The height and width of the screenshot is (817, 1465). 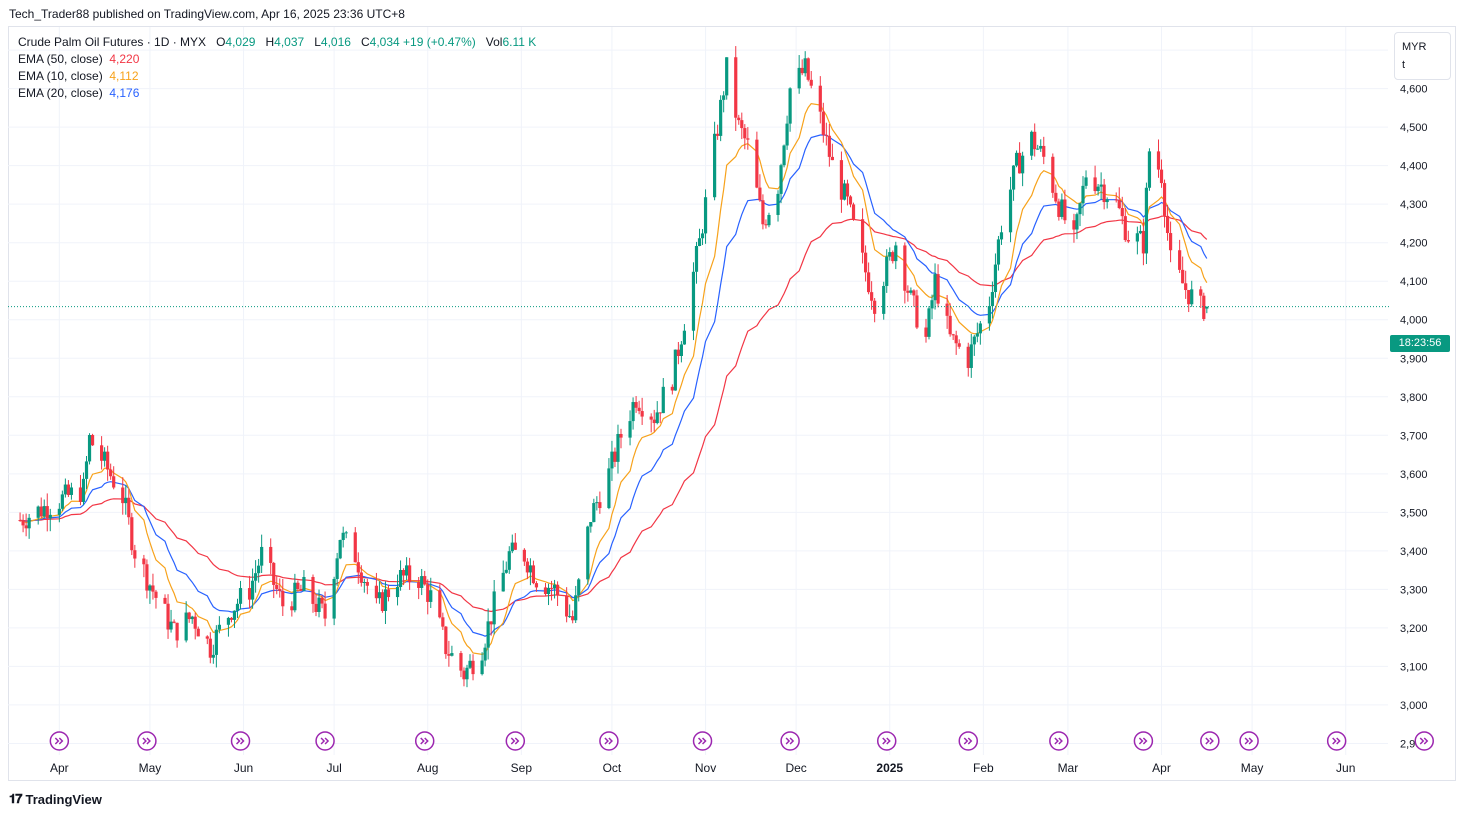 I want to click on x-tick-label: Apr, so click(x=1161, y=768).